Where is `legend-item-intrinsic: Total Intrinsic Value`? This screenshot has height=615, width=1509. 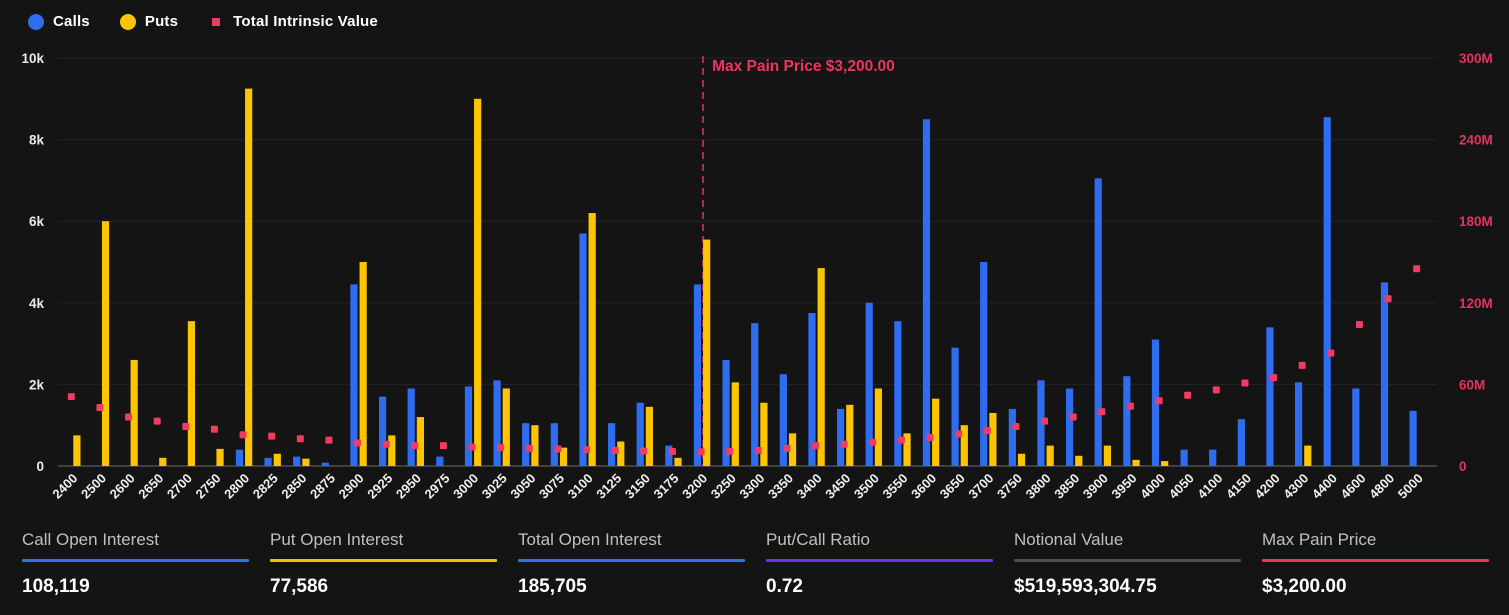 legend-item-intrinsic: Total Intrinsic Value is located at coordinates (293, 21).